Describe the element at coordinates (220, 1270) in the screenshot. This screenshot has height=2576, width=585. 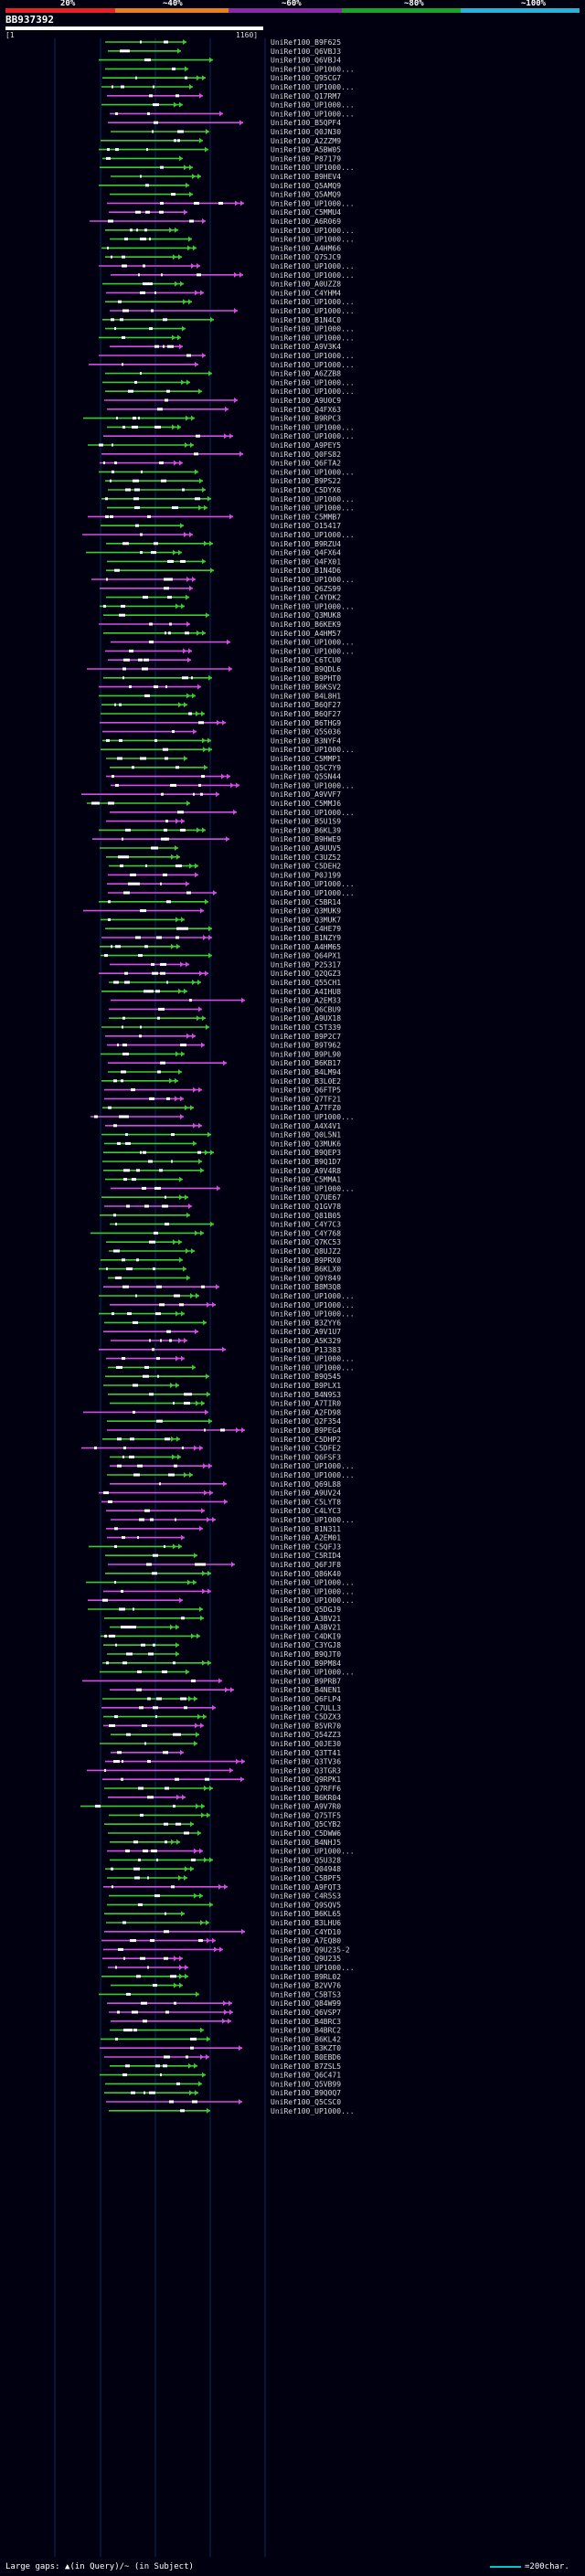
I see `hit-row: UniRef100_B6KLX0` at that location.